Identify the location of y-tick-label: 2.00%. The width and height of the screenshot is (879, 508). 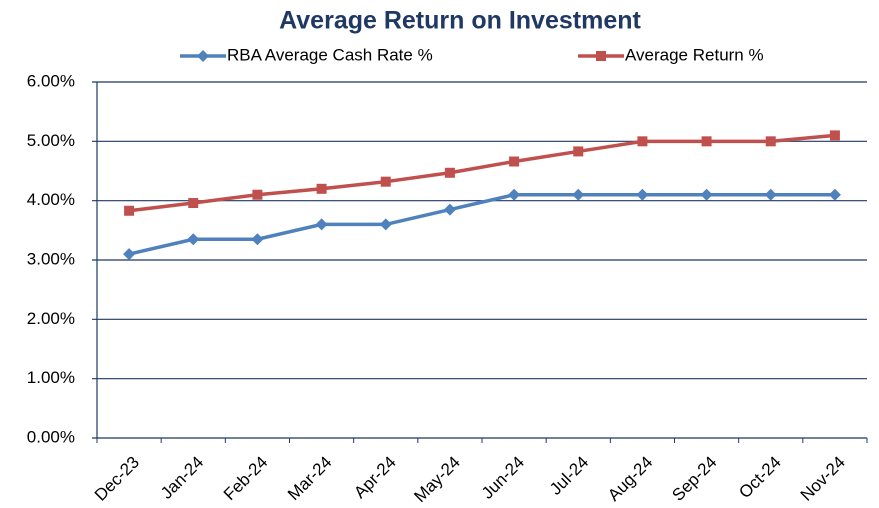
(51, 318).